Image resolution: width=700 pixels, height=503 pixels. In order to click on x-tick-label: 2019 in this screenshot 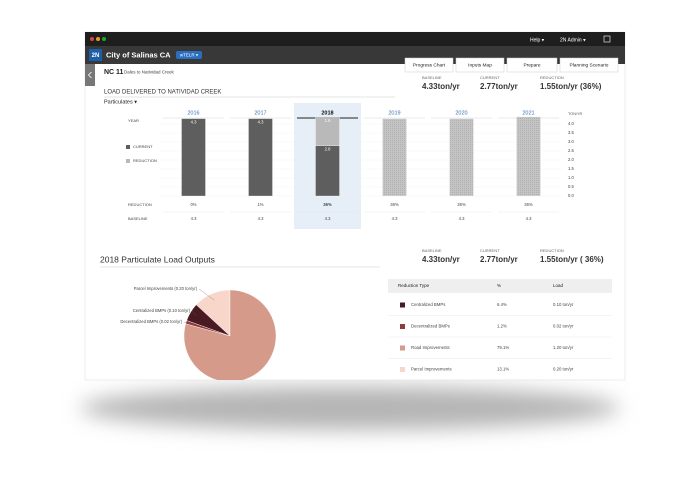, I will do `click(394, 113)`.